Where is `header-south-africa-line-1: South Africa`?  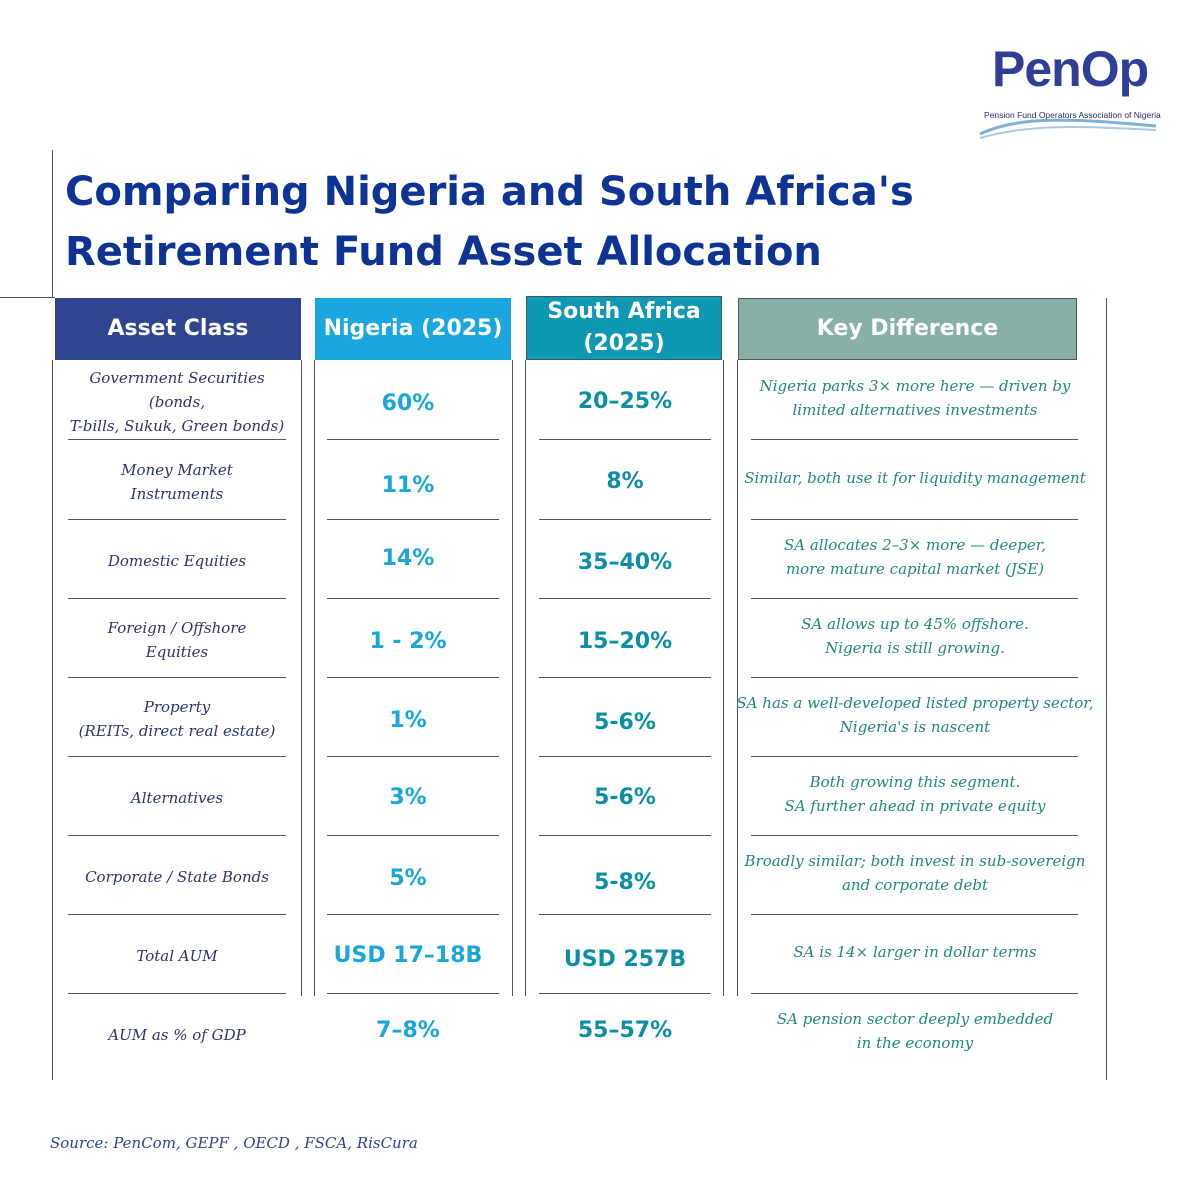
header-south-africa-line-1: South Africa is located at coordinates (624, 311).